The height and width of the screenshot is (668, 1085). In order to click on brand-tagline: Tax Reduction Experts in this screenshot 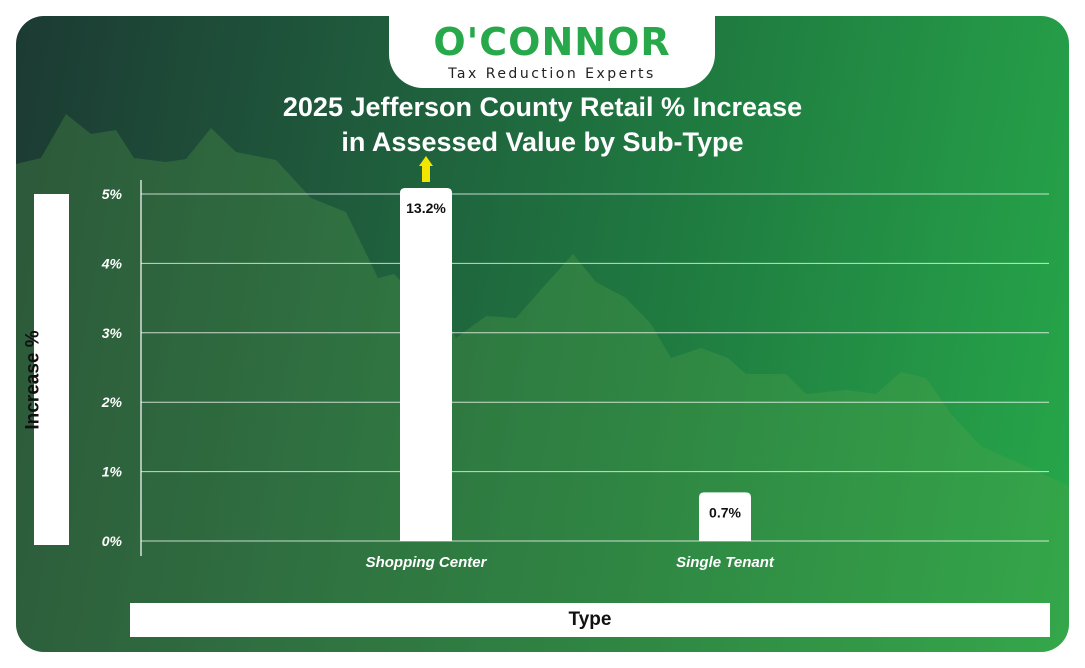, I will do `click(552, 74)`.